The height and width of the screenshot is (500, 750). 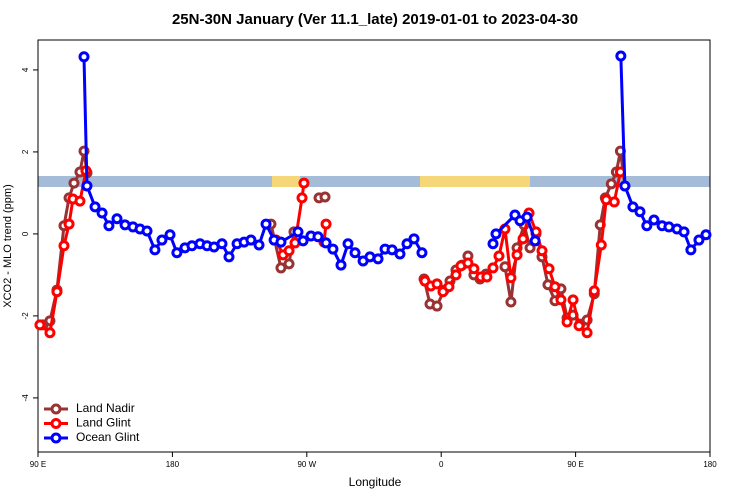 What do you see at coordinates (103, 423) in the screenshot?
I see `legend-label: Land Glint` at bounding box center [103, 423].